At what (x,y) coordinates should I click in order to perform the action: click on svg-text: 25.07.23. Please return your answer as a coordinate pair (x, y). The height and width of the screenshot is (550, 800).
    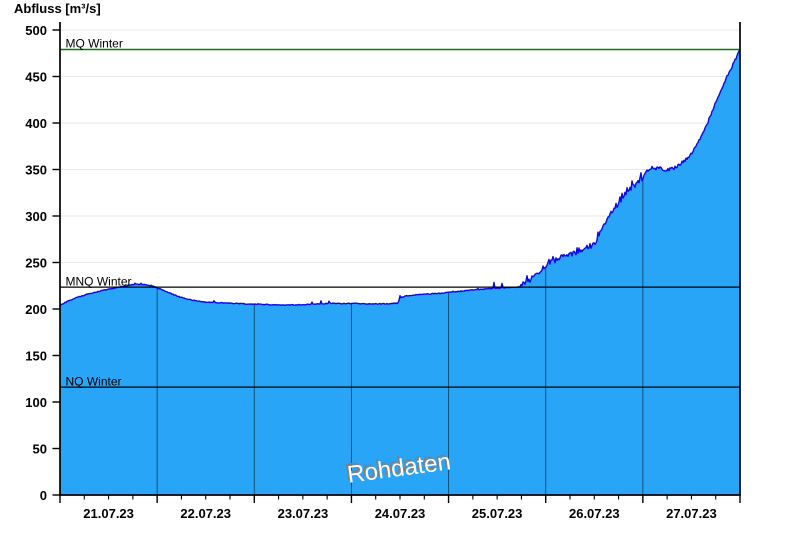
    Looking at the image, I should click on (497, 513).